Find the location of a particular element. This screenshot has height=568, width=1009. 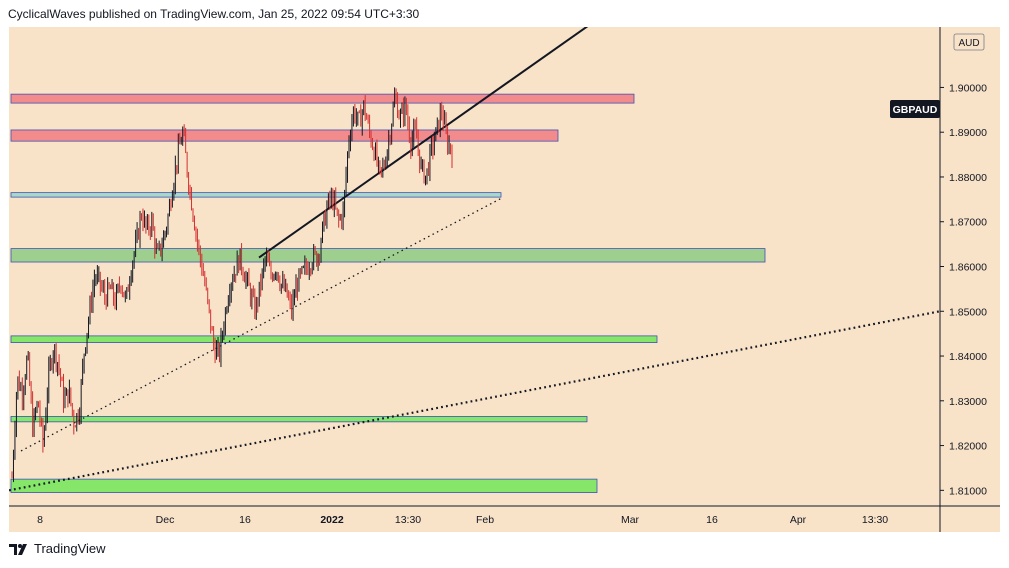

price-tick-label: 1.89000 is located at coordinates (968, 133).